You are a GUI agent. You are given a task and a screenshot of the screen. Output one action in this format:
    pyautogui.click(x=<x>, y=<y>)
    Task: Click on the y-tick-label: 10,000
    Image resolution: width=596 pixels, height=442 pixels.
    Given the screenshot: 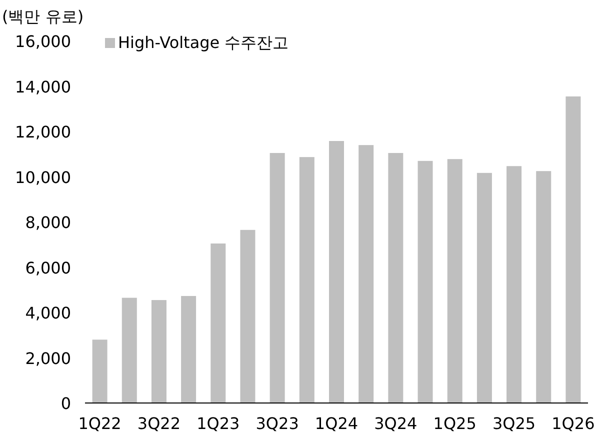 What is the action you would take?
    pyautogui.click(x=43, y=177)
    